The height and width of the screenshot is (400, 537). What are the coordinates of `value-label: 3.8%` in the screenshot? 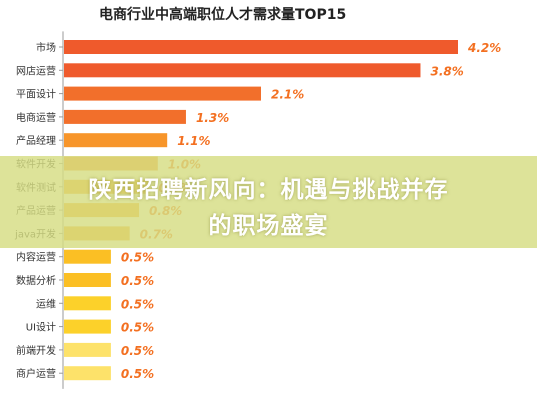 It's located at (446, 71).